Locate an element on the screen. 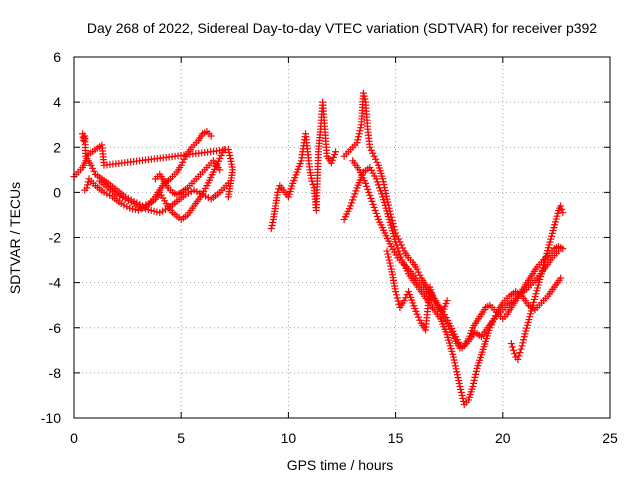 The height and width of the screenshot is (480, 640). y-tick-label: 2 is located at coordinates (57, 147).